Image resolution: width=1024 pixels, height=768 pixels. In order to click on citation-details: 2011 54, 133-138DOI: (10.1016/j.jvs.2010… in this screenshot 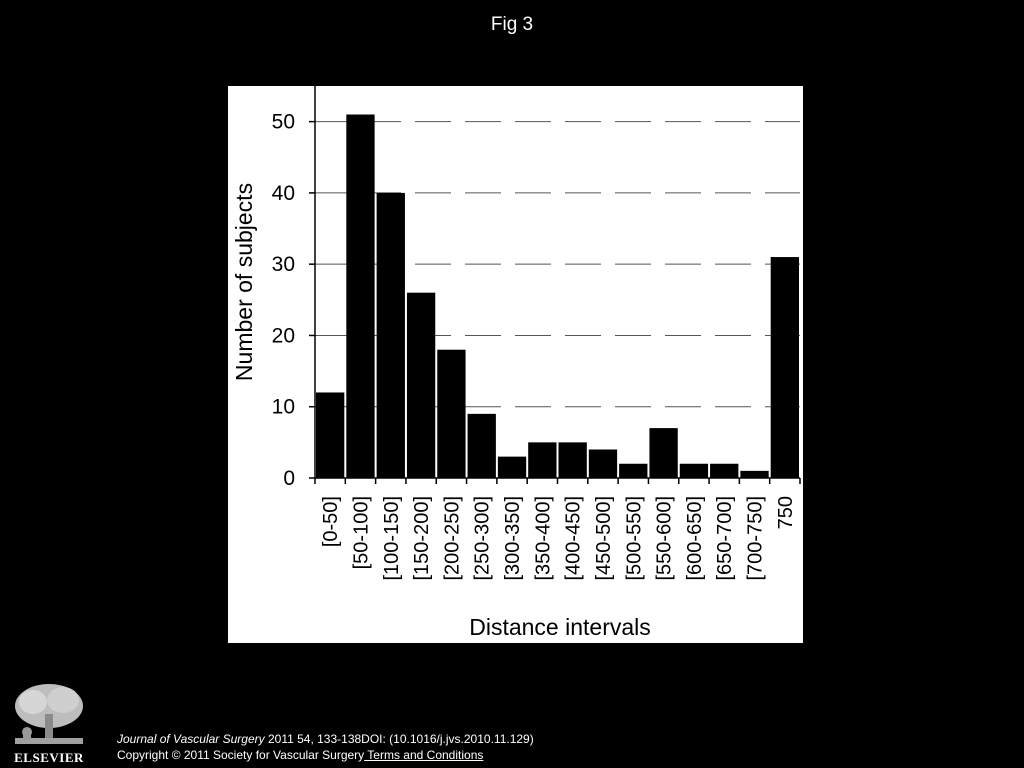, I will do `click(399, 739)`.